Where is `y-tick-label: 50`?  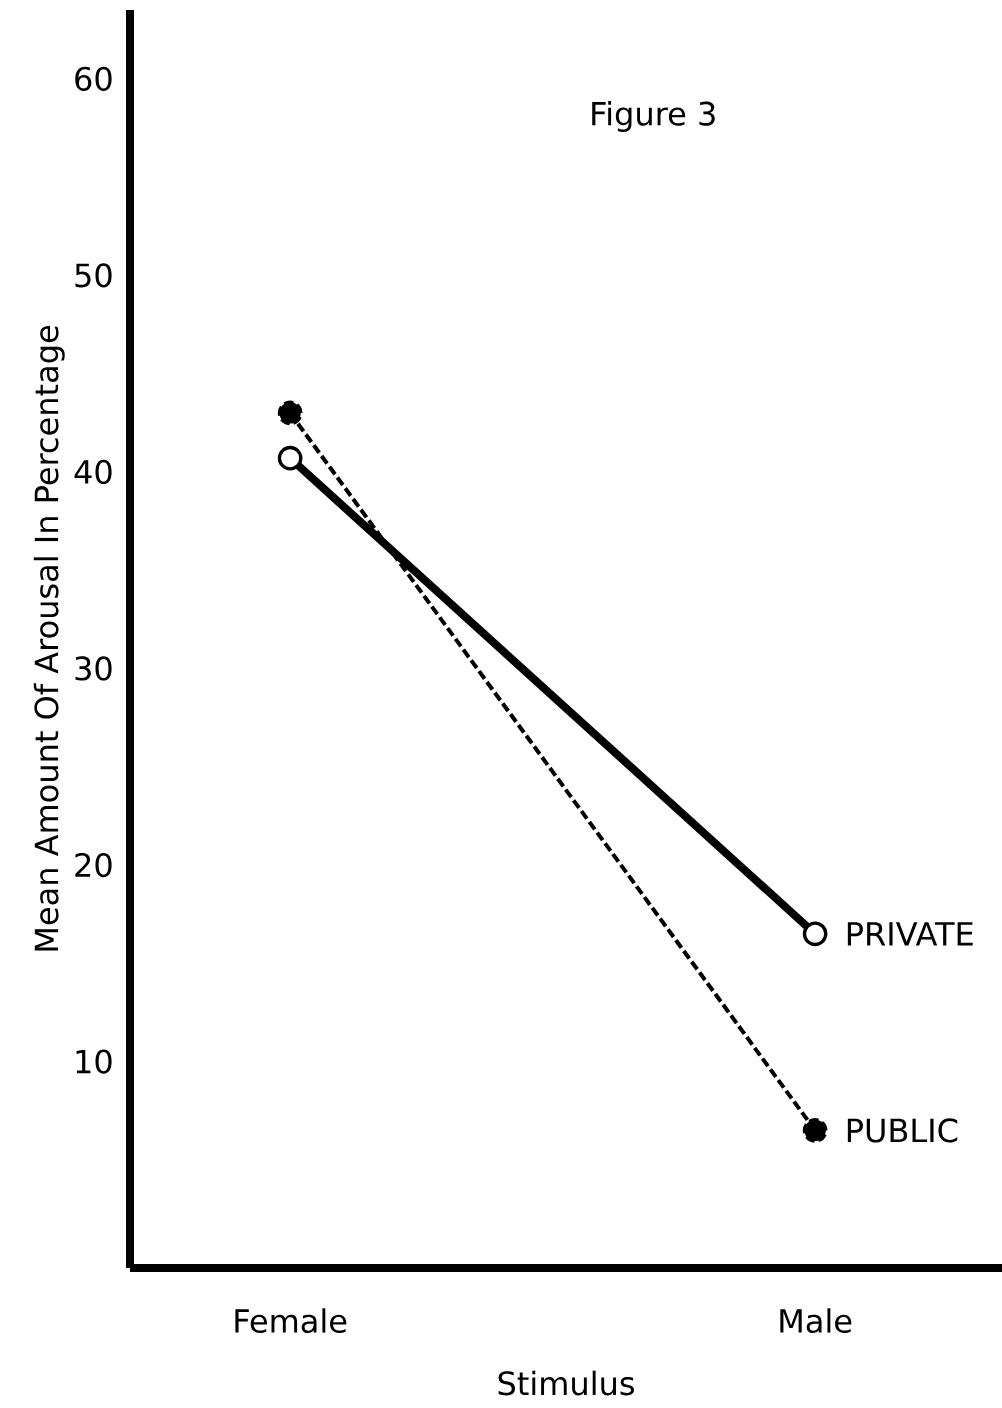 y-tick-label: 50 is located at coordinates (93, 275).